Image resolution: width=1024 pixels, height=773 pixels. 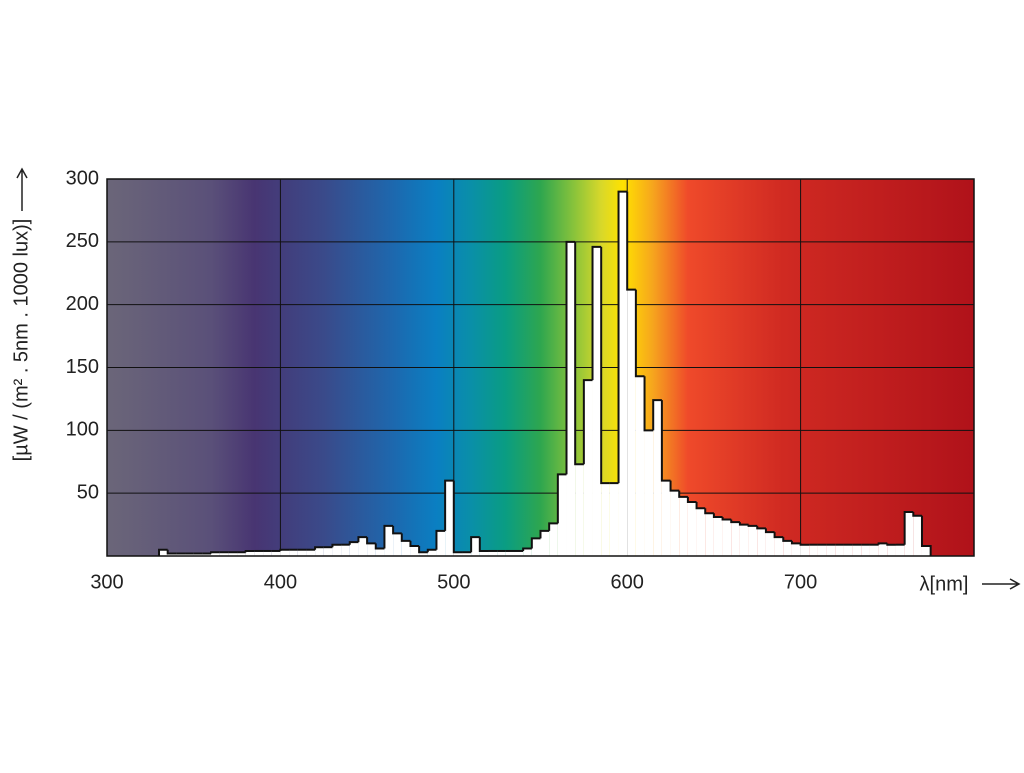 I want to click on x-axis-arrow, so click(x=1001, y=584).